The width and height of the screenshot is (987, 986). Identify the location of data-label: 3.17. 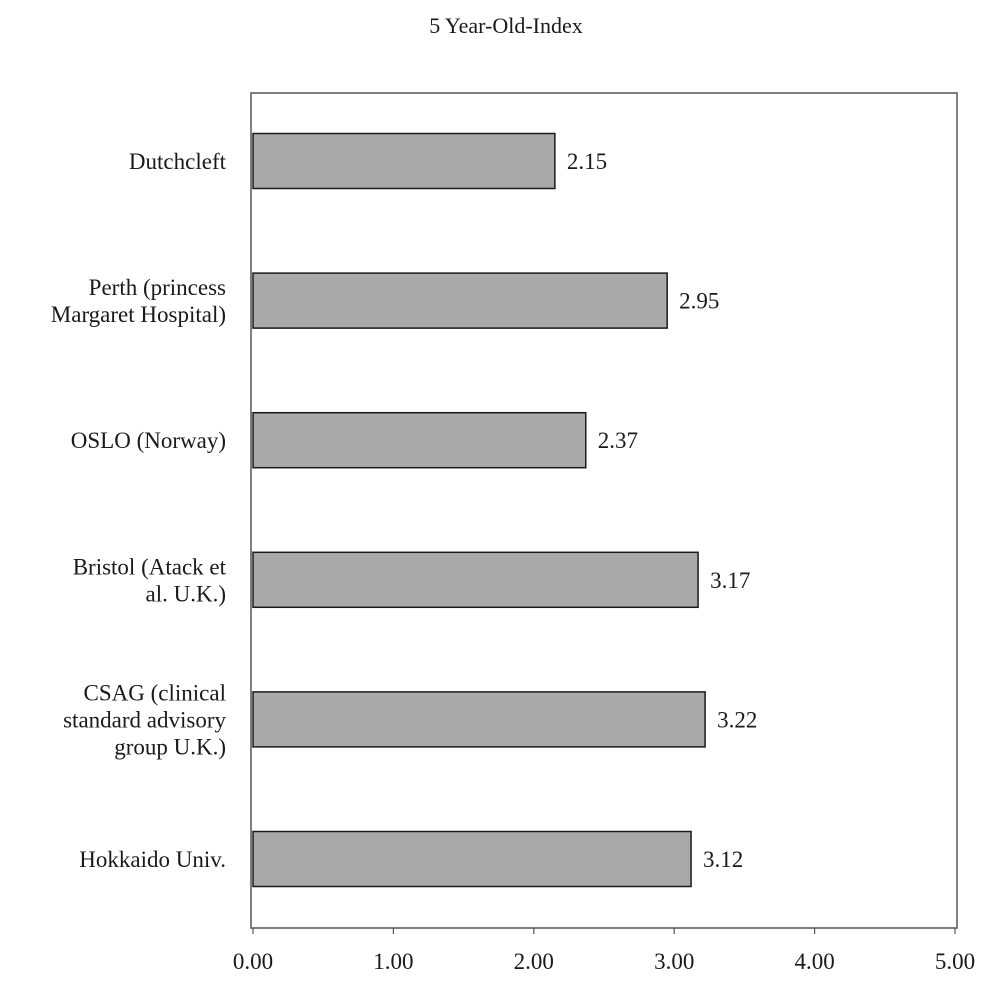
(730, 580).